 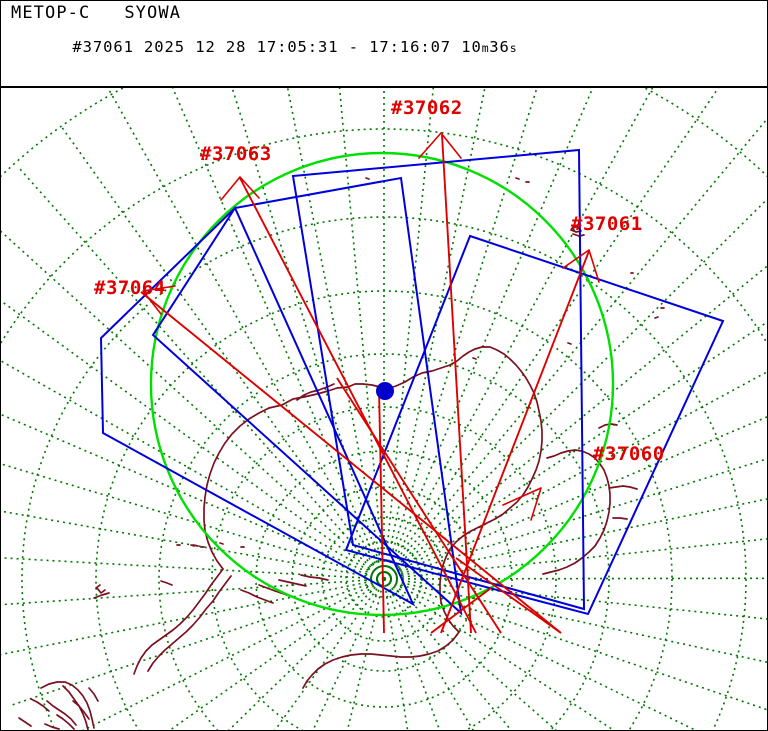 What do you see at coordinates (629, 454) in the screenshot?
I see `pass-label-37060: #37060` at bounding box center [629, 454].